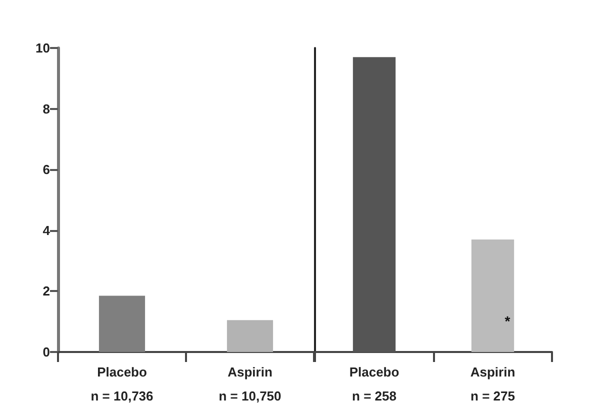  What do you see at coordinates (43, 48) in the screenshot?
I see `y-tick-label: 10` at bounding box center [43, 48].